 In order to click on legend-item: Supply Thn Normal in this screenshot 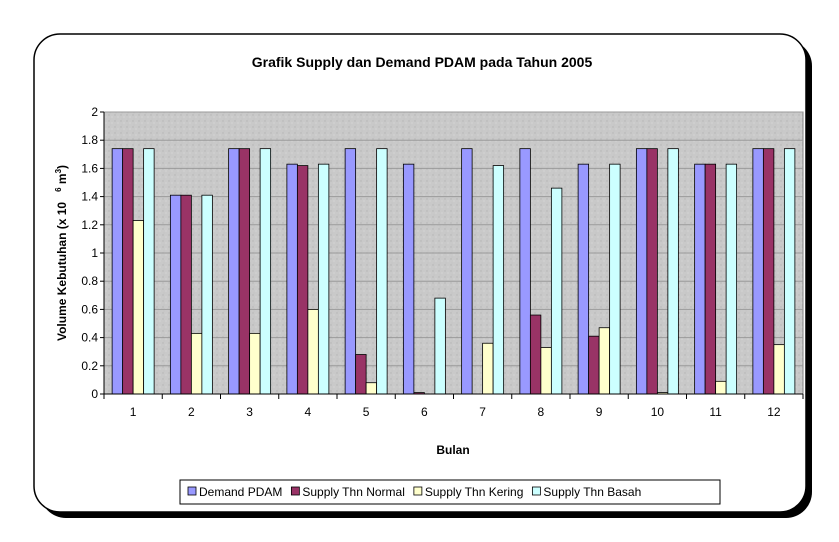, I will do `click(347, 492)`.